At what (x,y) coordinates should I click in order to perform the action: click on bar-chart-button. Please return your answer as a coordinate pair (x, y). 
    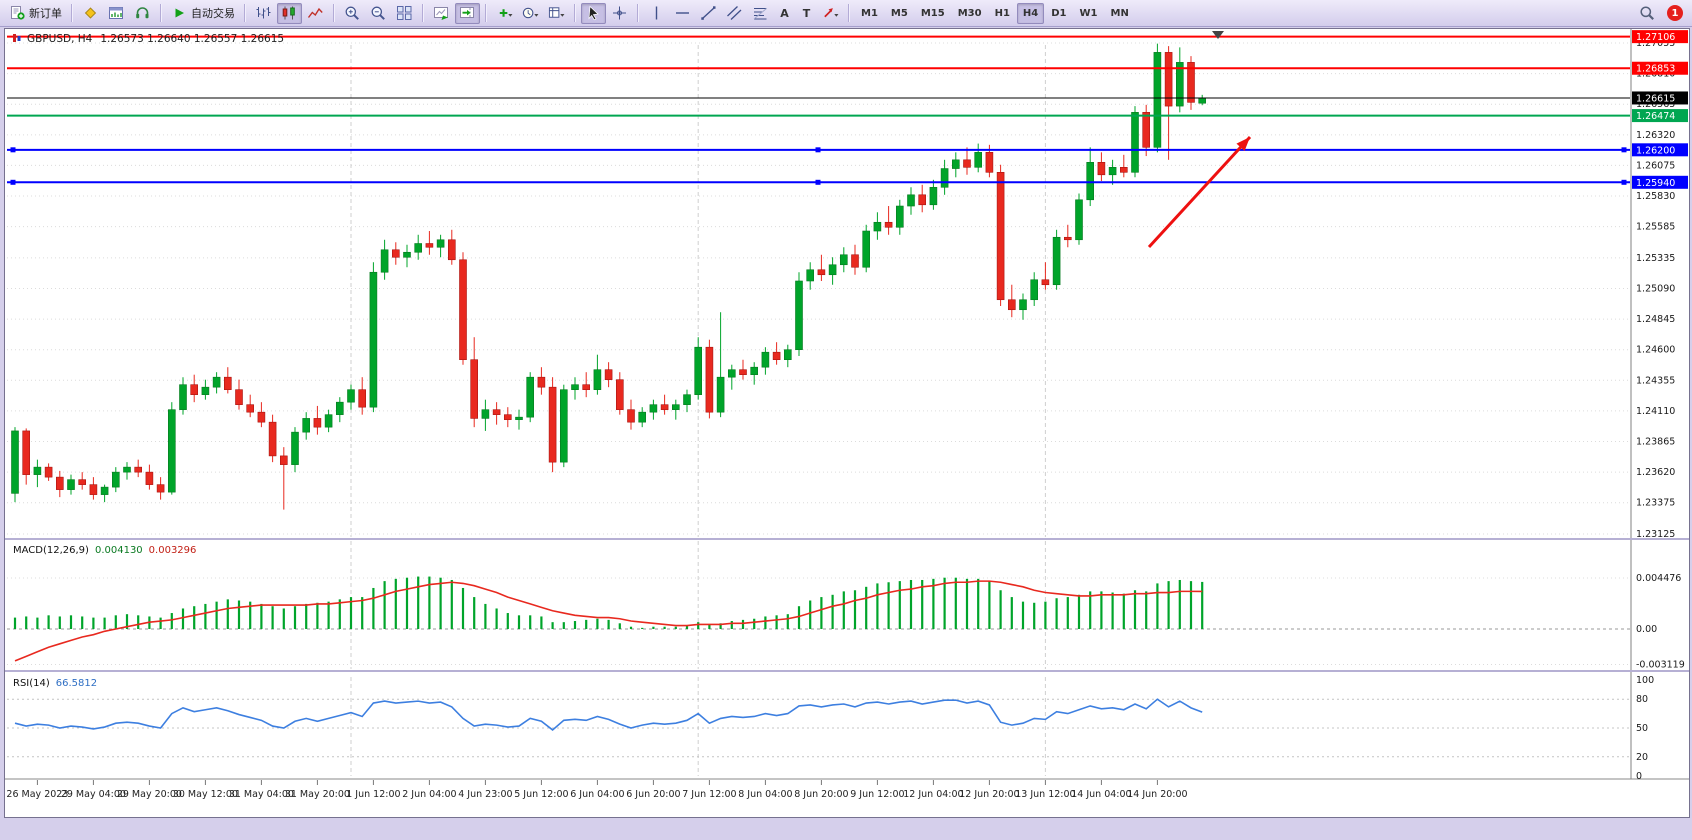
    Looking at the image, I should click on (263, 13).